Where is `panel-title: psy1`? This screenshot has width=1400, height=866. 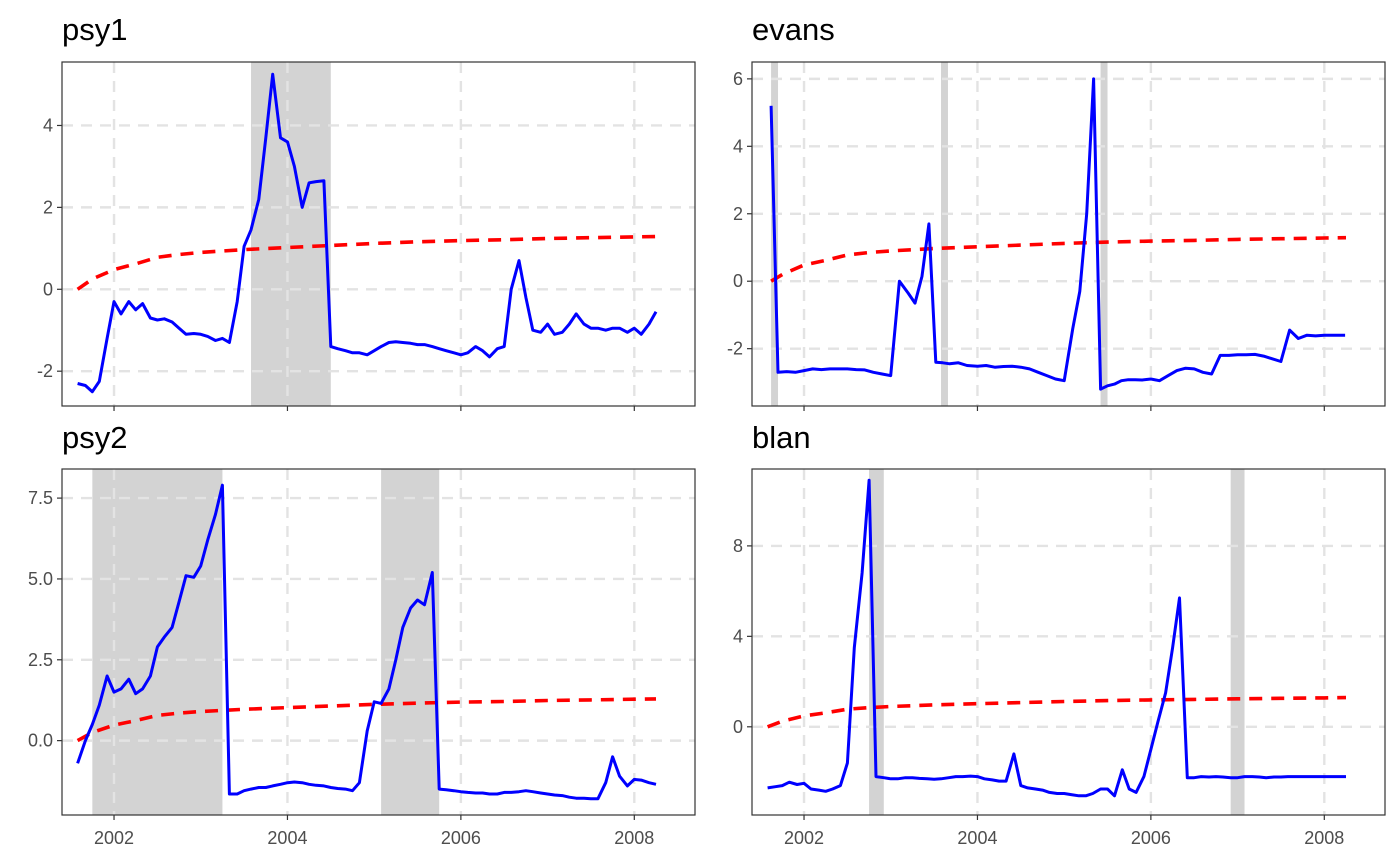 panel-title: psy1 is located at coordinates (94, 29).